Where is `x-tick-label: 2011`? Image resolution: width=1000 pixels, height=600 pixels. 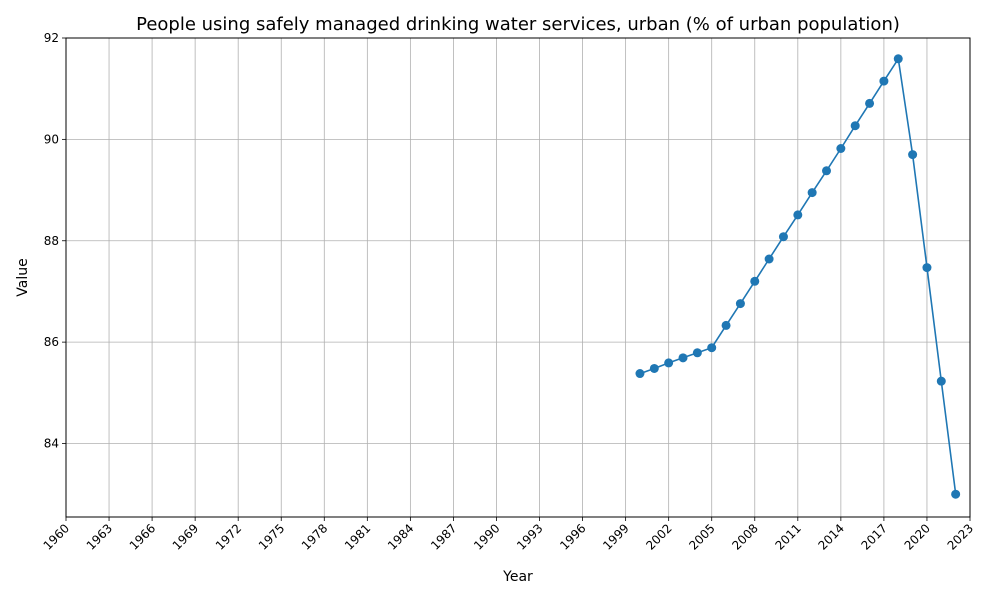
x-tick-label: 2011 is located at coordinates (787, 536).